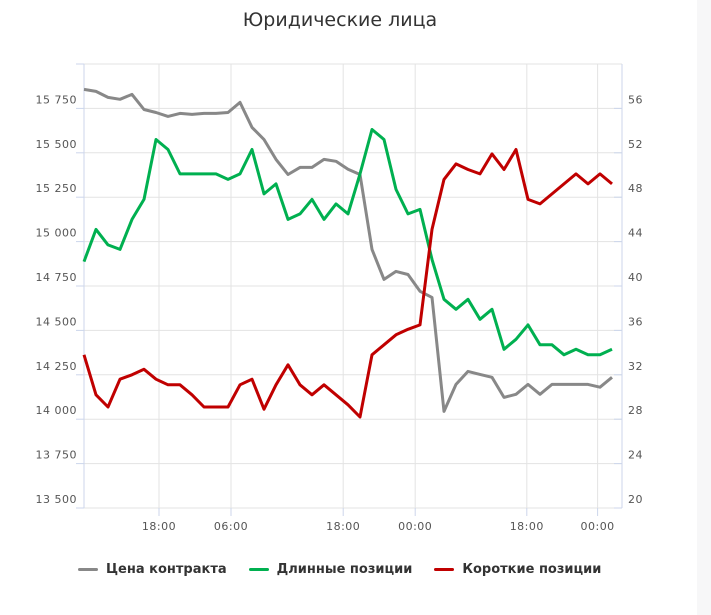 Image resolution: width=711 pixels, height=615 pixels. Describe the element at coordinates (635, 233) in the screenshot. I see `right-tick-label: 44` at that location.